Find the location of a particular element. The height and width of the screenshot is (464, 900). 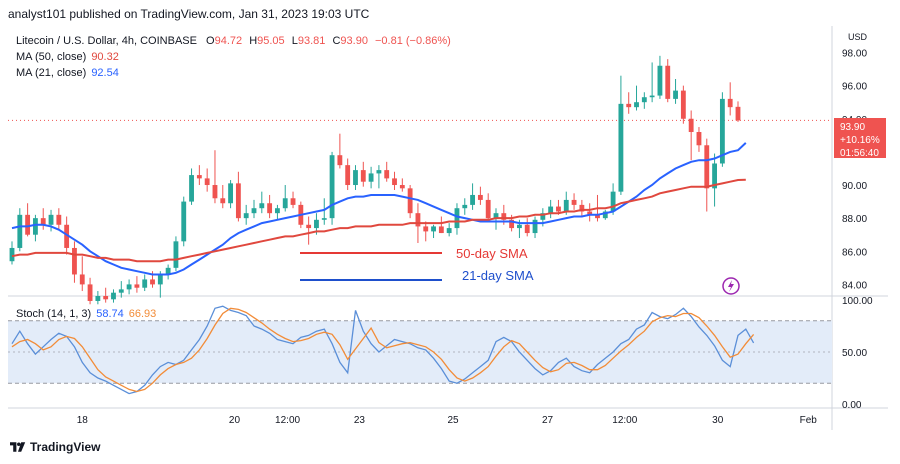

time-label: 25 is located at coordinates (454, 420).